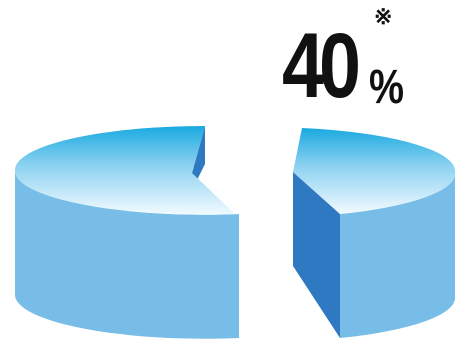 The height and width of the screenshot is (344, 456). I want to click on slice-40-side, so click(398, 255).